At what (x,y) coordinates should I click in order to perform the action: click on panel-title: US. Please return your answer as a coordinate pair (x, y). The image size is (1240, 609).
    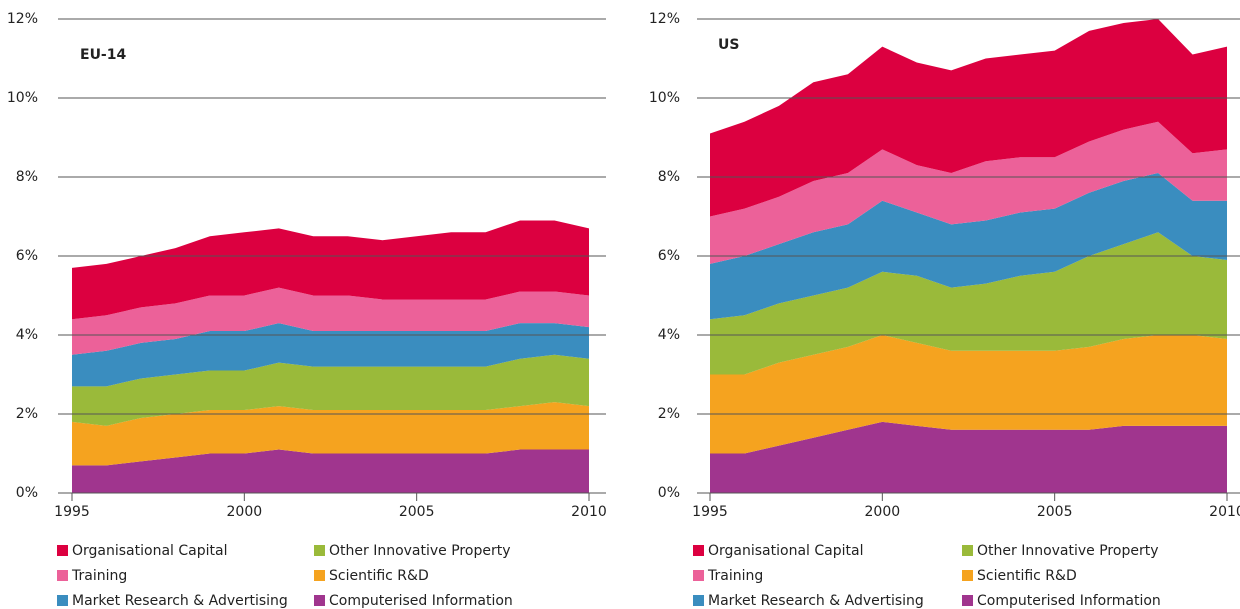
    Looking at the image, I should click on (728, 45).